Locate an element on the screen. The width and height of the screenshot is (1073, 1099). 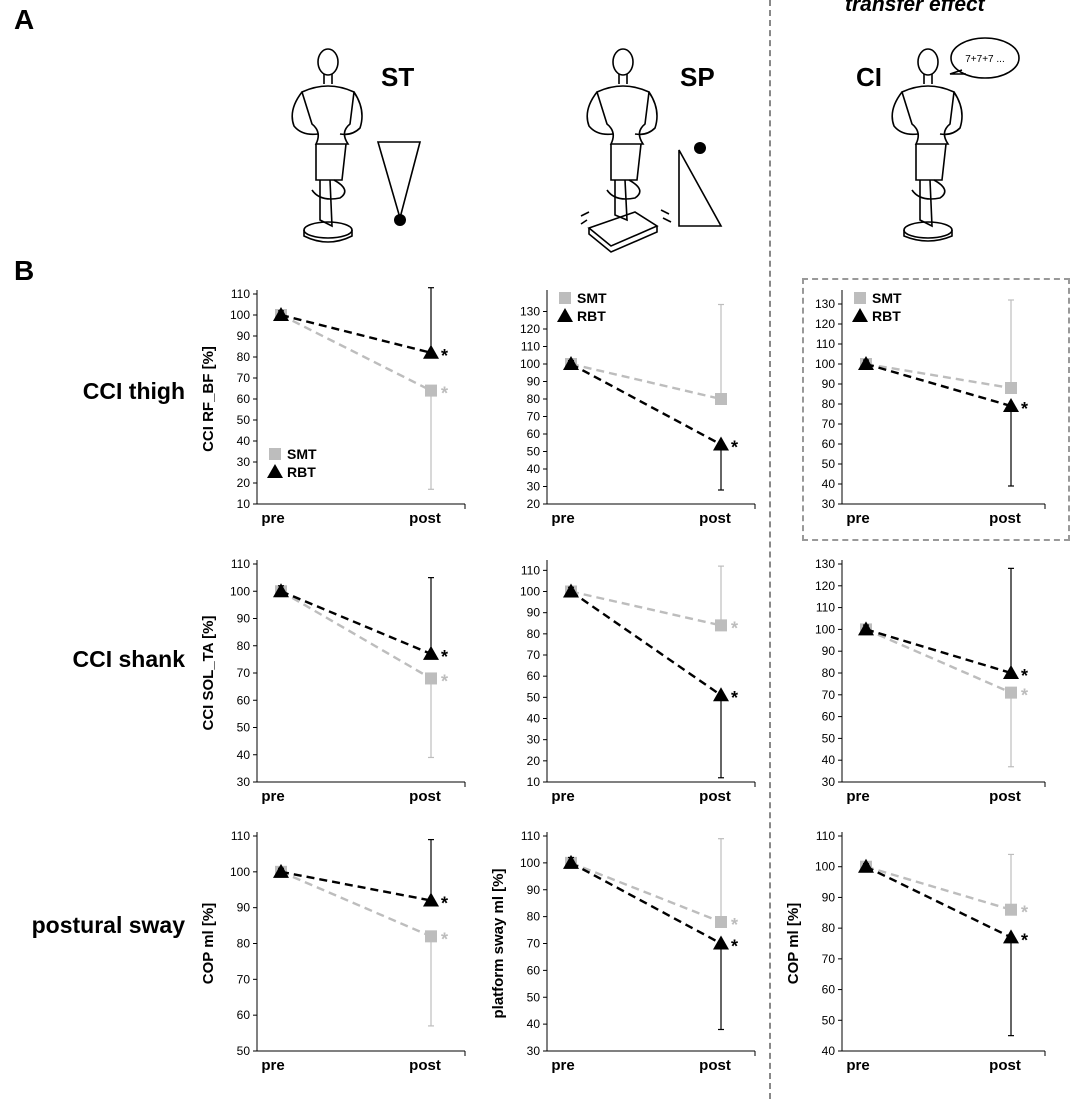
chart-postural-sway-st: 50 60 70 80 90 100 110 pre post COP ml [%] * * is located at coordinates (333, 951).